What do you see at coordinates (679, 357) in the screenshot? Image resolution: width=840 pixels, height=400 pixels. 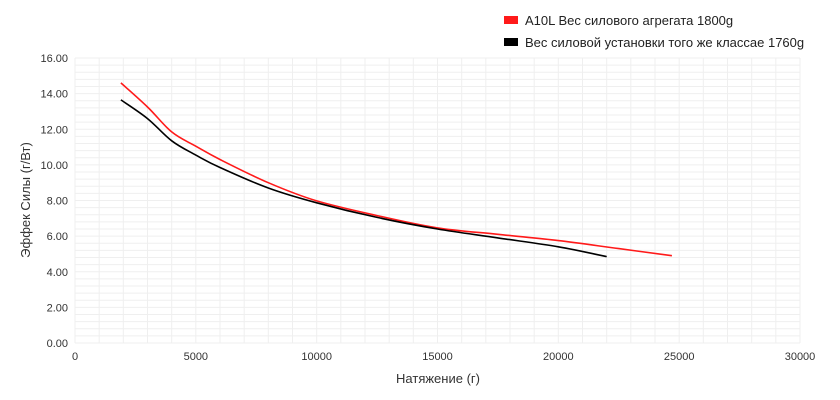 I see `x-tick-label: 25000` at bounding box center [679, 357].